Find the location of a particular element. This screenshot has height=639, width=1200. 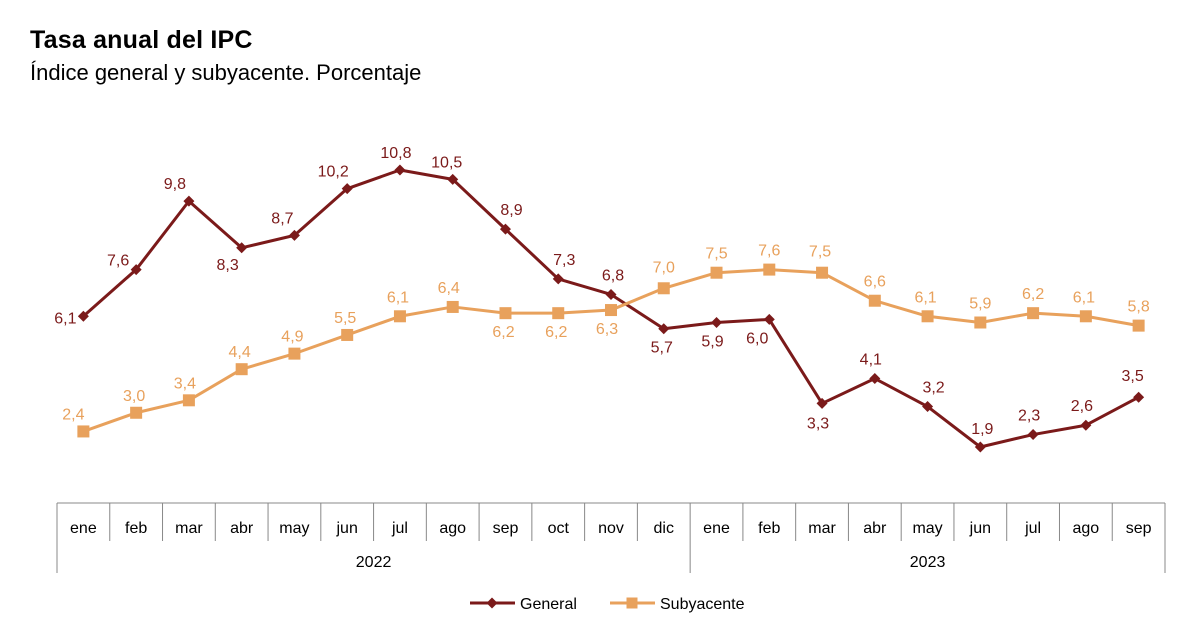

year-label: 2023 is located at coordinates (928, 562).